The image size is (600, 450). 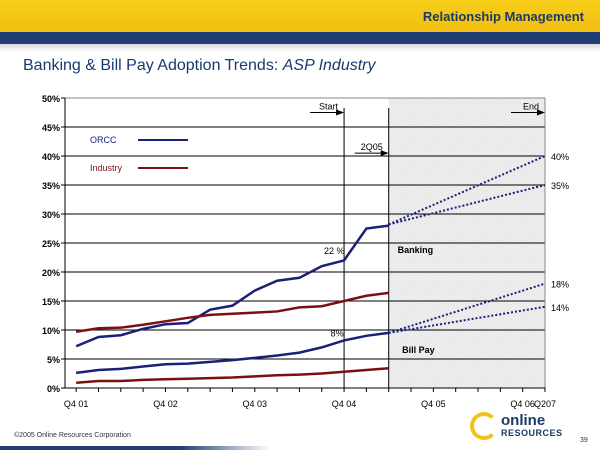 I want to click on logo-text-online: online, so click(x=523, y=420).